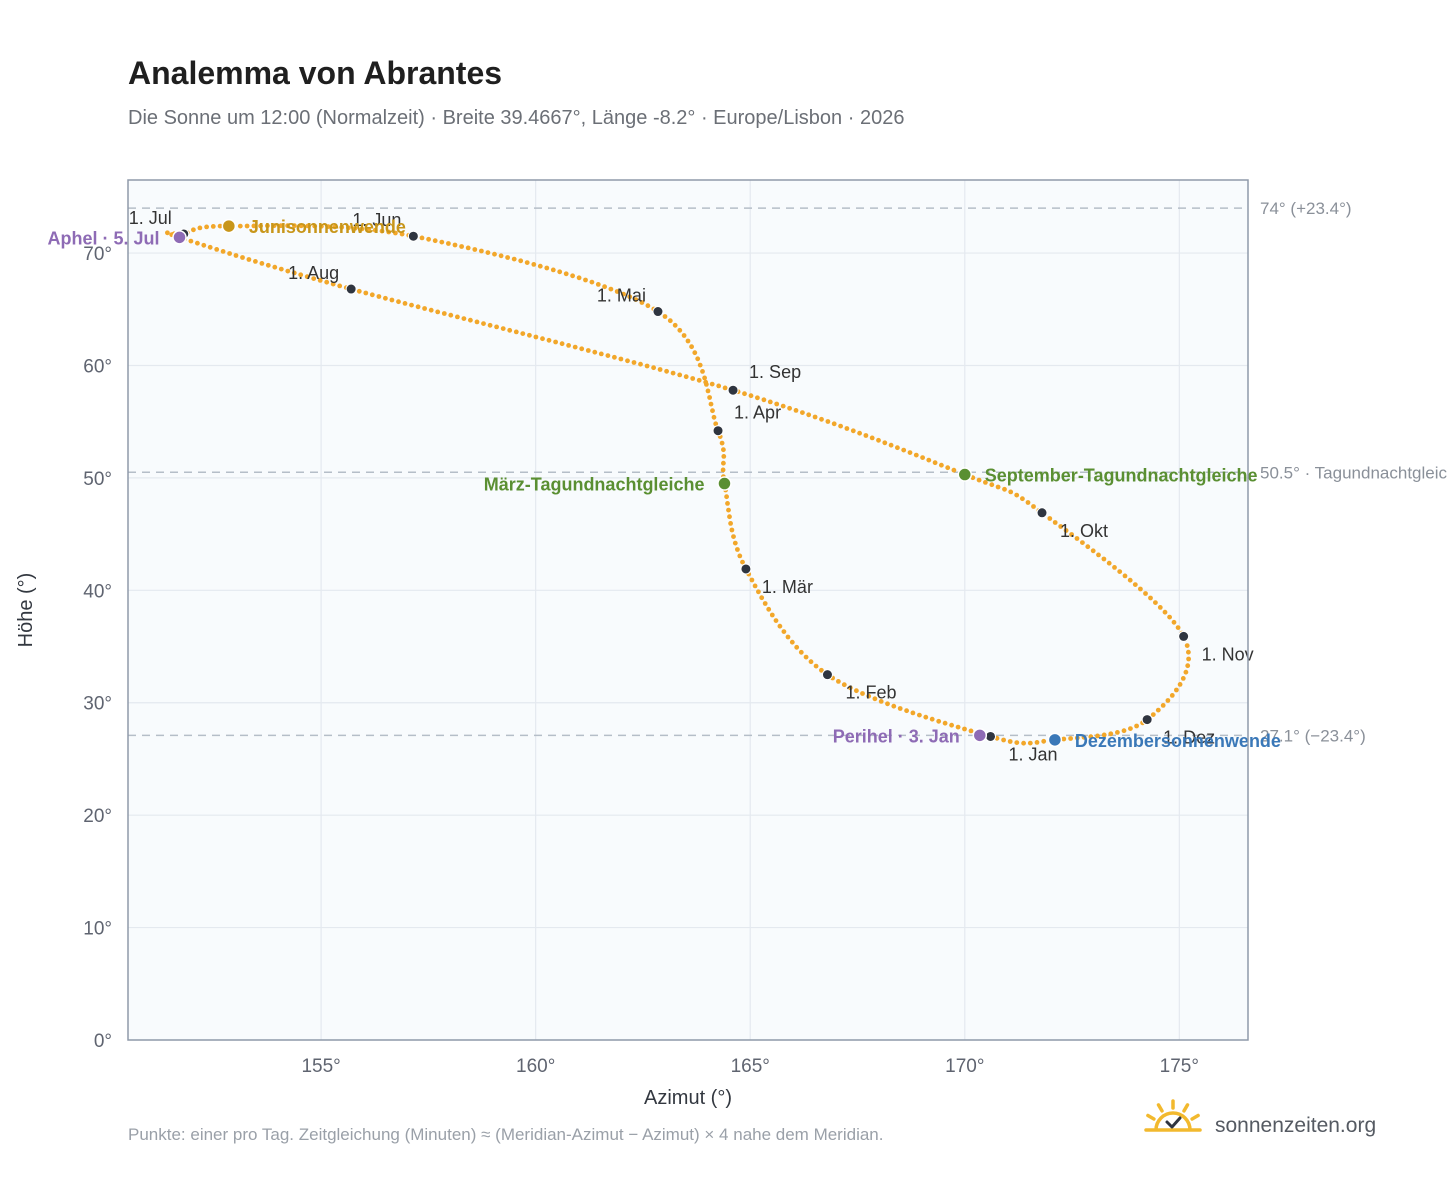 This screenshot has width=1448, height=1188. Describe the element at coordinates (688, 1098) in the screenshot. I see `x-axis-label: Azimut (°)` at that location.